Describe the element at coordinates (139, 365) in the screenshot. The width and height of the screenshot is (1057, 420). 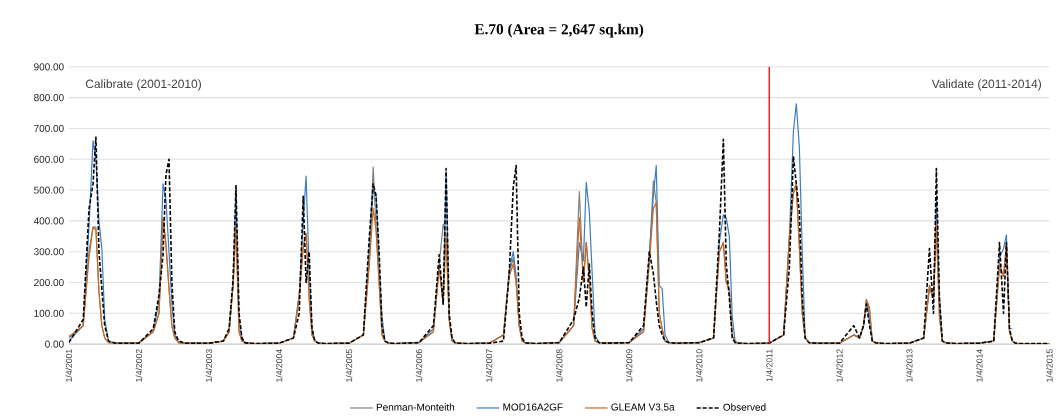
I see `x-tick-label: 1/4/2002` at that location.